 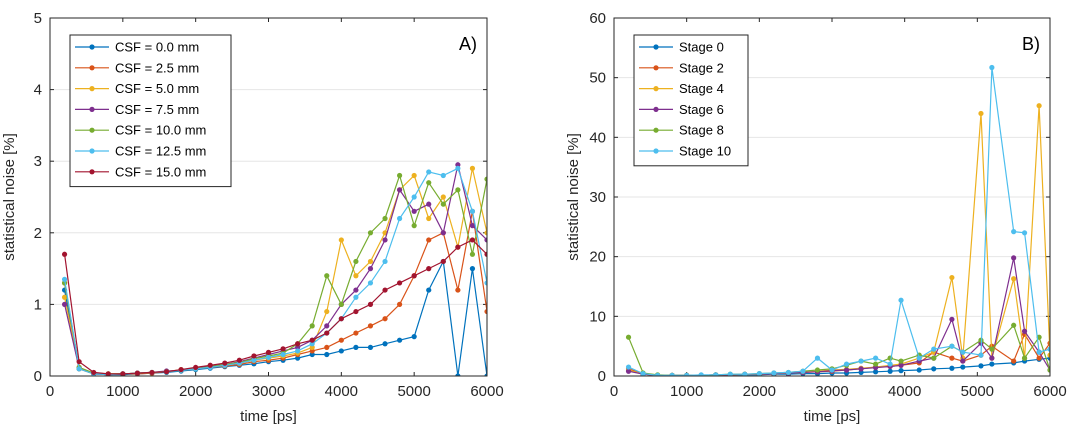 I want to click on x-tick-label: 4000, so click(x=341, y=391).